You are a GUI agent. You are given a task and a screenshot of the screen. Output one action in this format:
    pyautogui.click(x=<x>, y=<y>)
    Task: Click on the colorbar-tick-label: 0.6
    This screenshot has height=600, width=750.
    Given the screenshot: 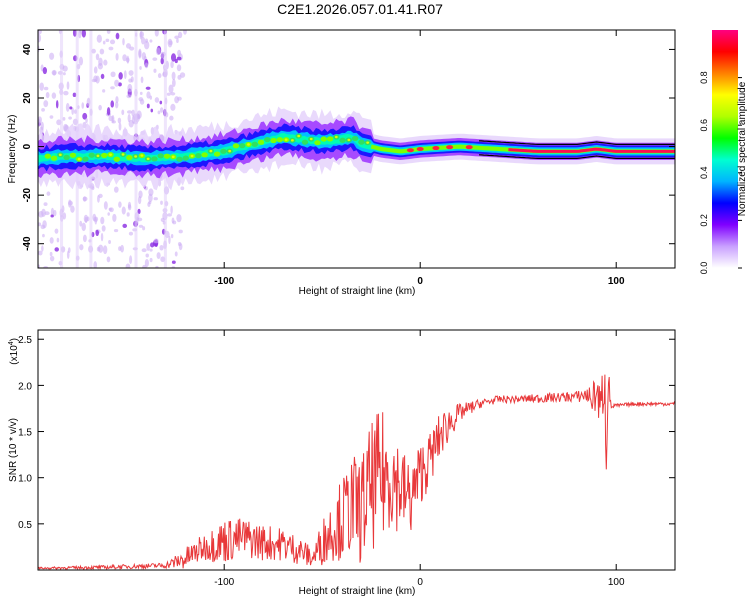 What is the action you would take?
    pyautogui.click(x=704, y=125)
    